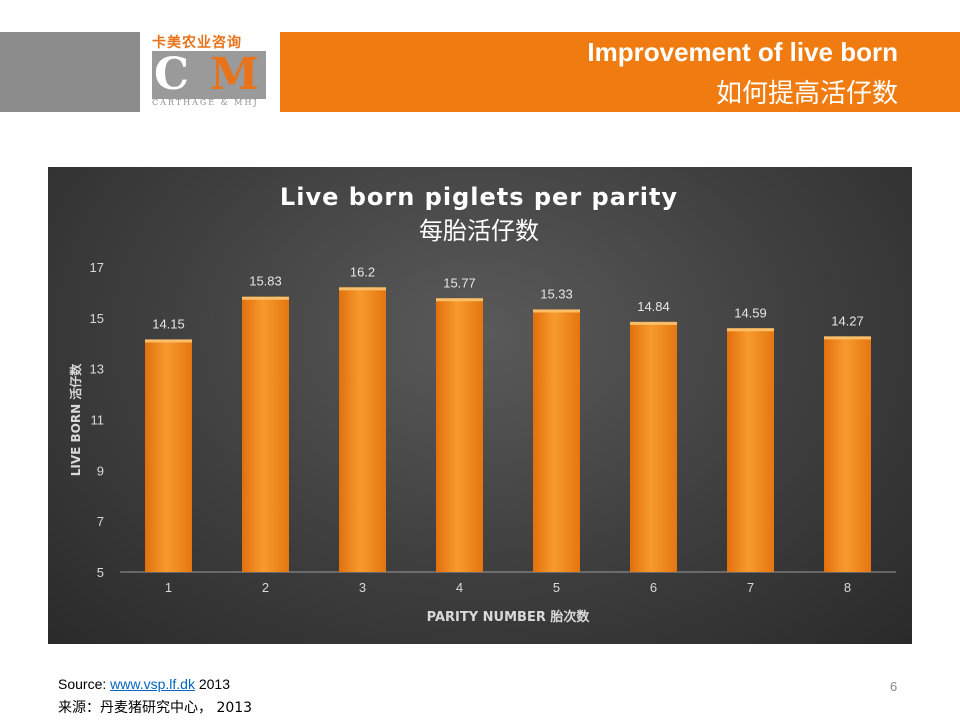 This screenshot has width=960, height=720. I want to click on y-tick-label: 9, so click(100, 470).